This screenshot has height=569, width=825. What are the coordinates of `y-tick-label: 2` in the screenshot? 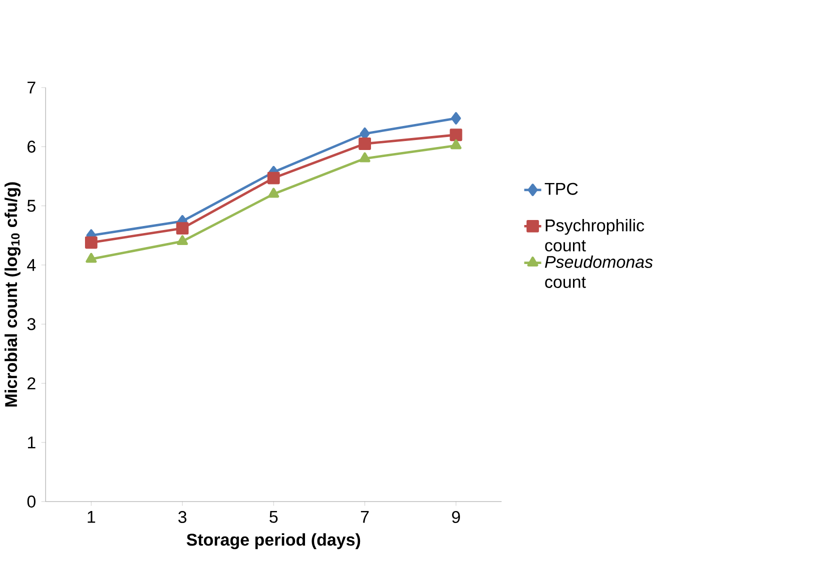 It's located at (32, 383).